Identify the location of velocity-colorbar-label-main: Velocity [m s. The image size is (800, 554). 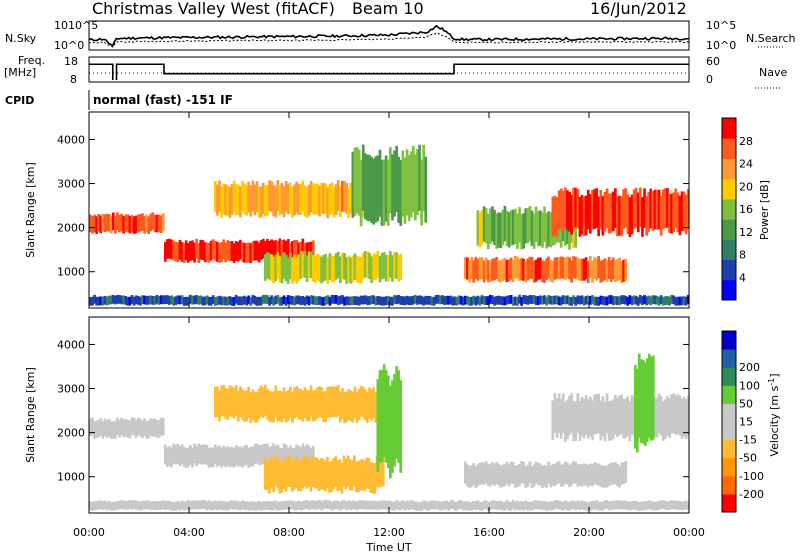
(774, 420).